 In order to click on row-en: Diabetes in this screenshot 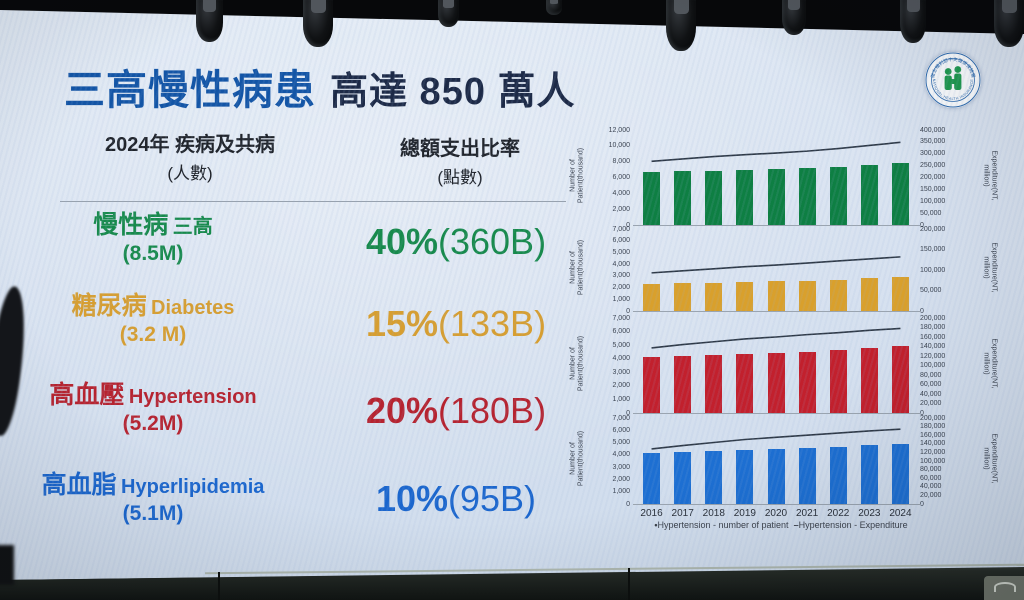, I will do `click(193, 308)`.